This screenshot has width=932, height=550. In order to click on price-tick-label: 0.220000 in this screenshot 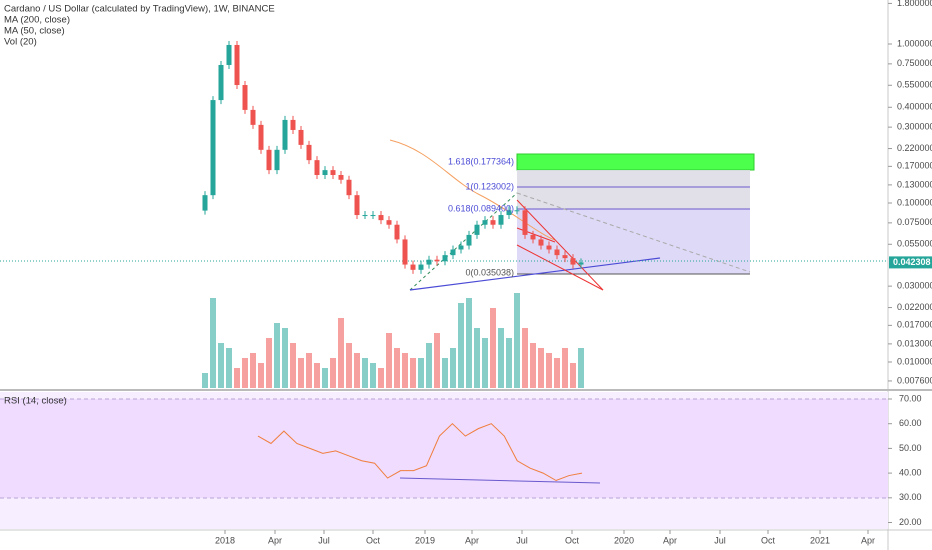, I will do `click(914, 148)`.